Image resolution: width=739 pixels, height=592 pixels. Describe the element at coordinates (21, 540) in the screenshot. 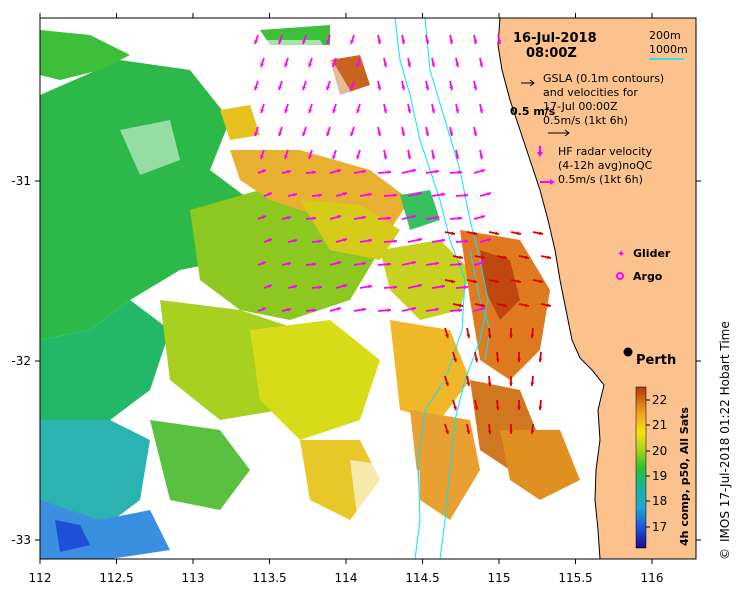

I see `y-tick-label: -33` at that location.